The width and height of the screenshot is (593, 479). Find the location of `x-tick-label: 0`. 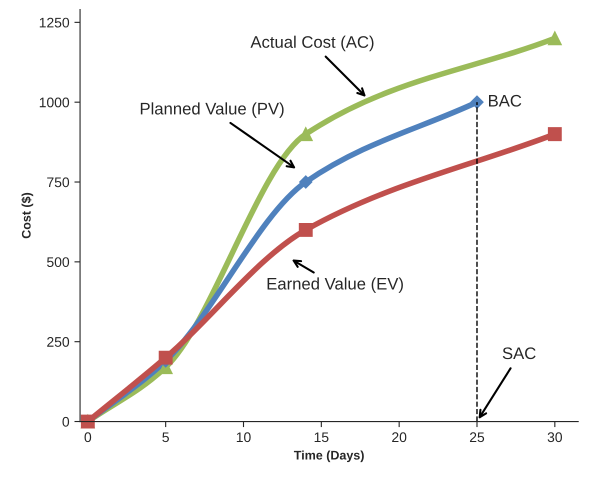

x-tick-label: 0 is located at coordinates (88, 437).